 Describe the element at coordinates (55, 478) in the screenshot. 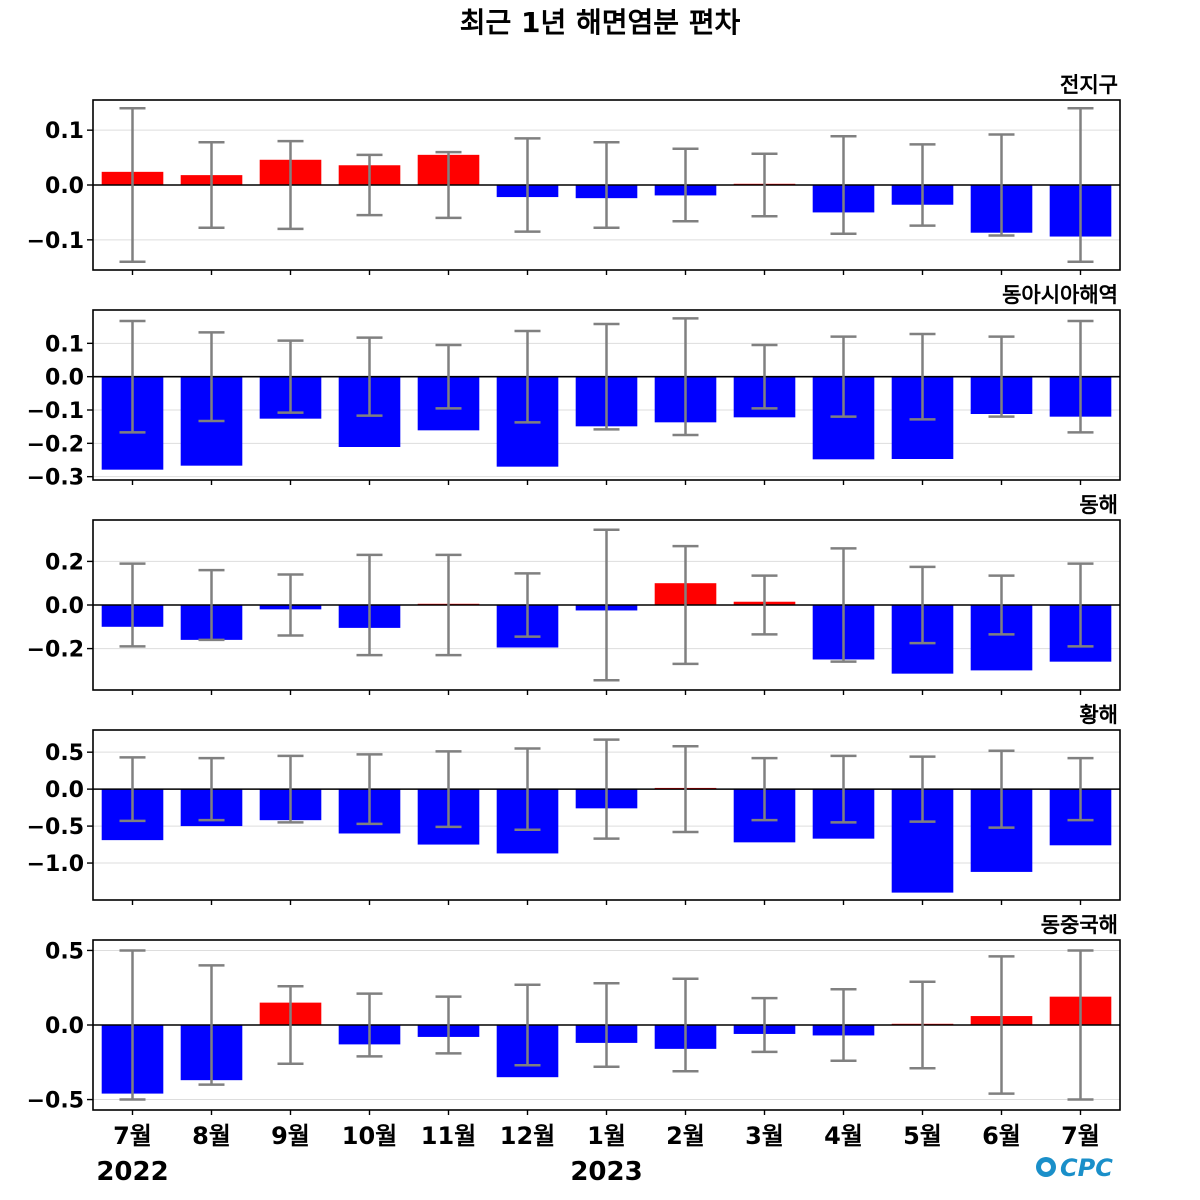

I see `y-tick-label: −0.3` at that location.